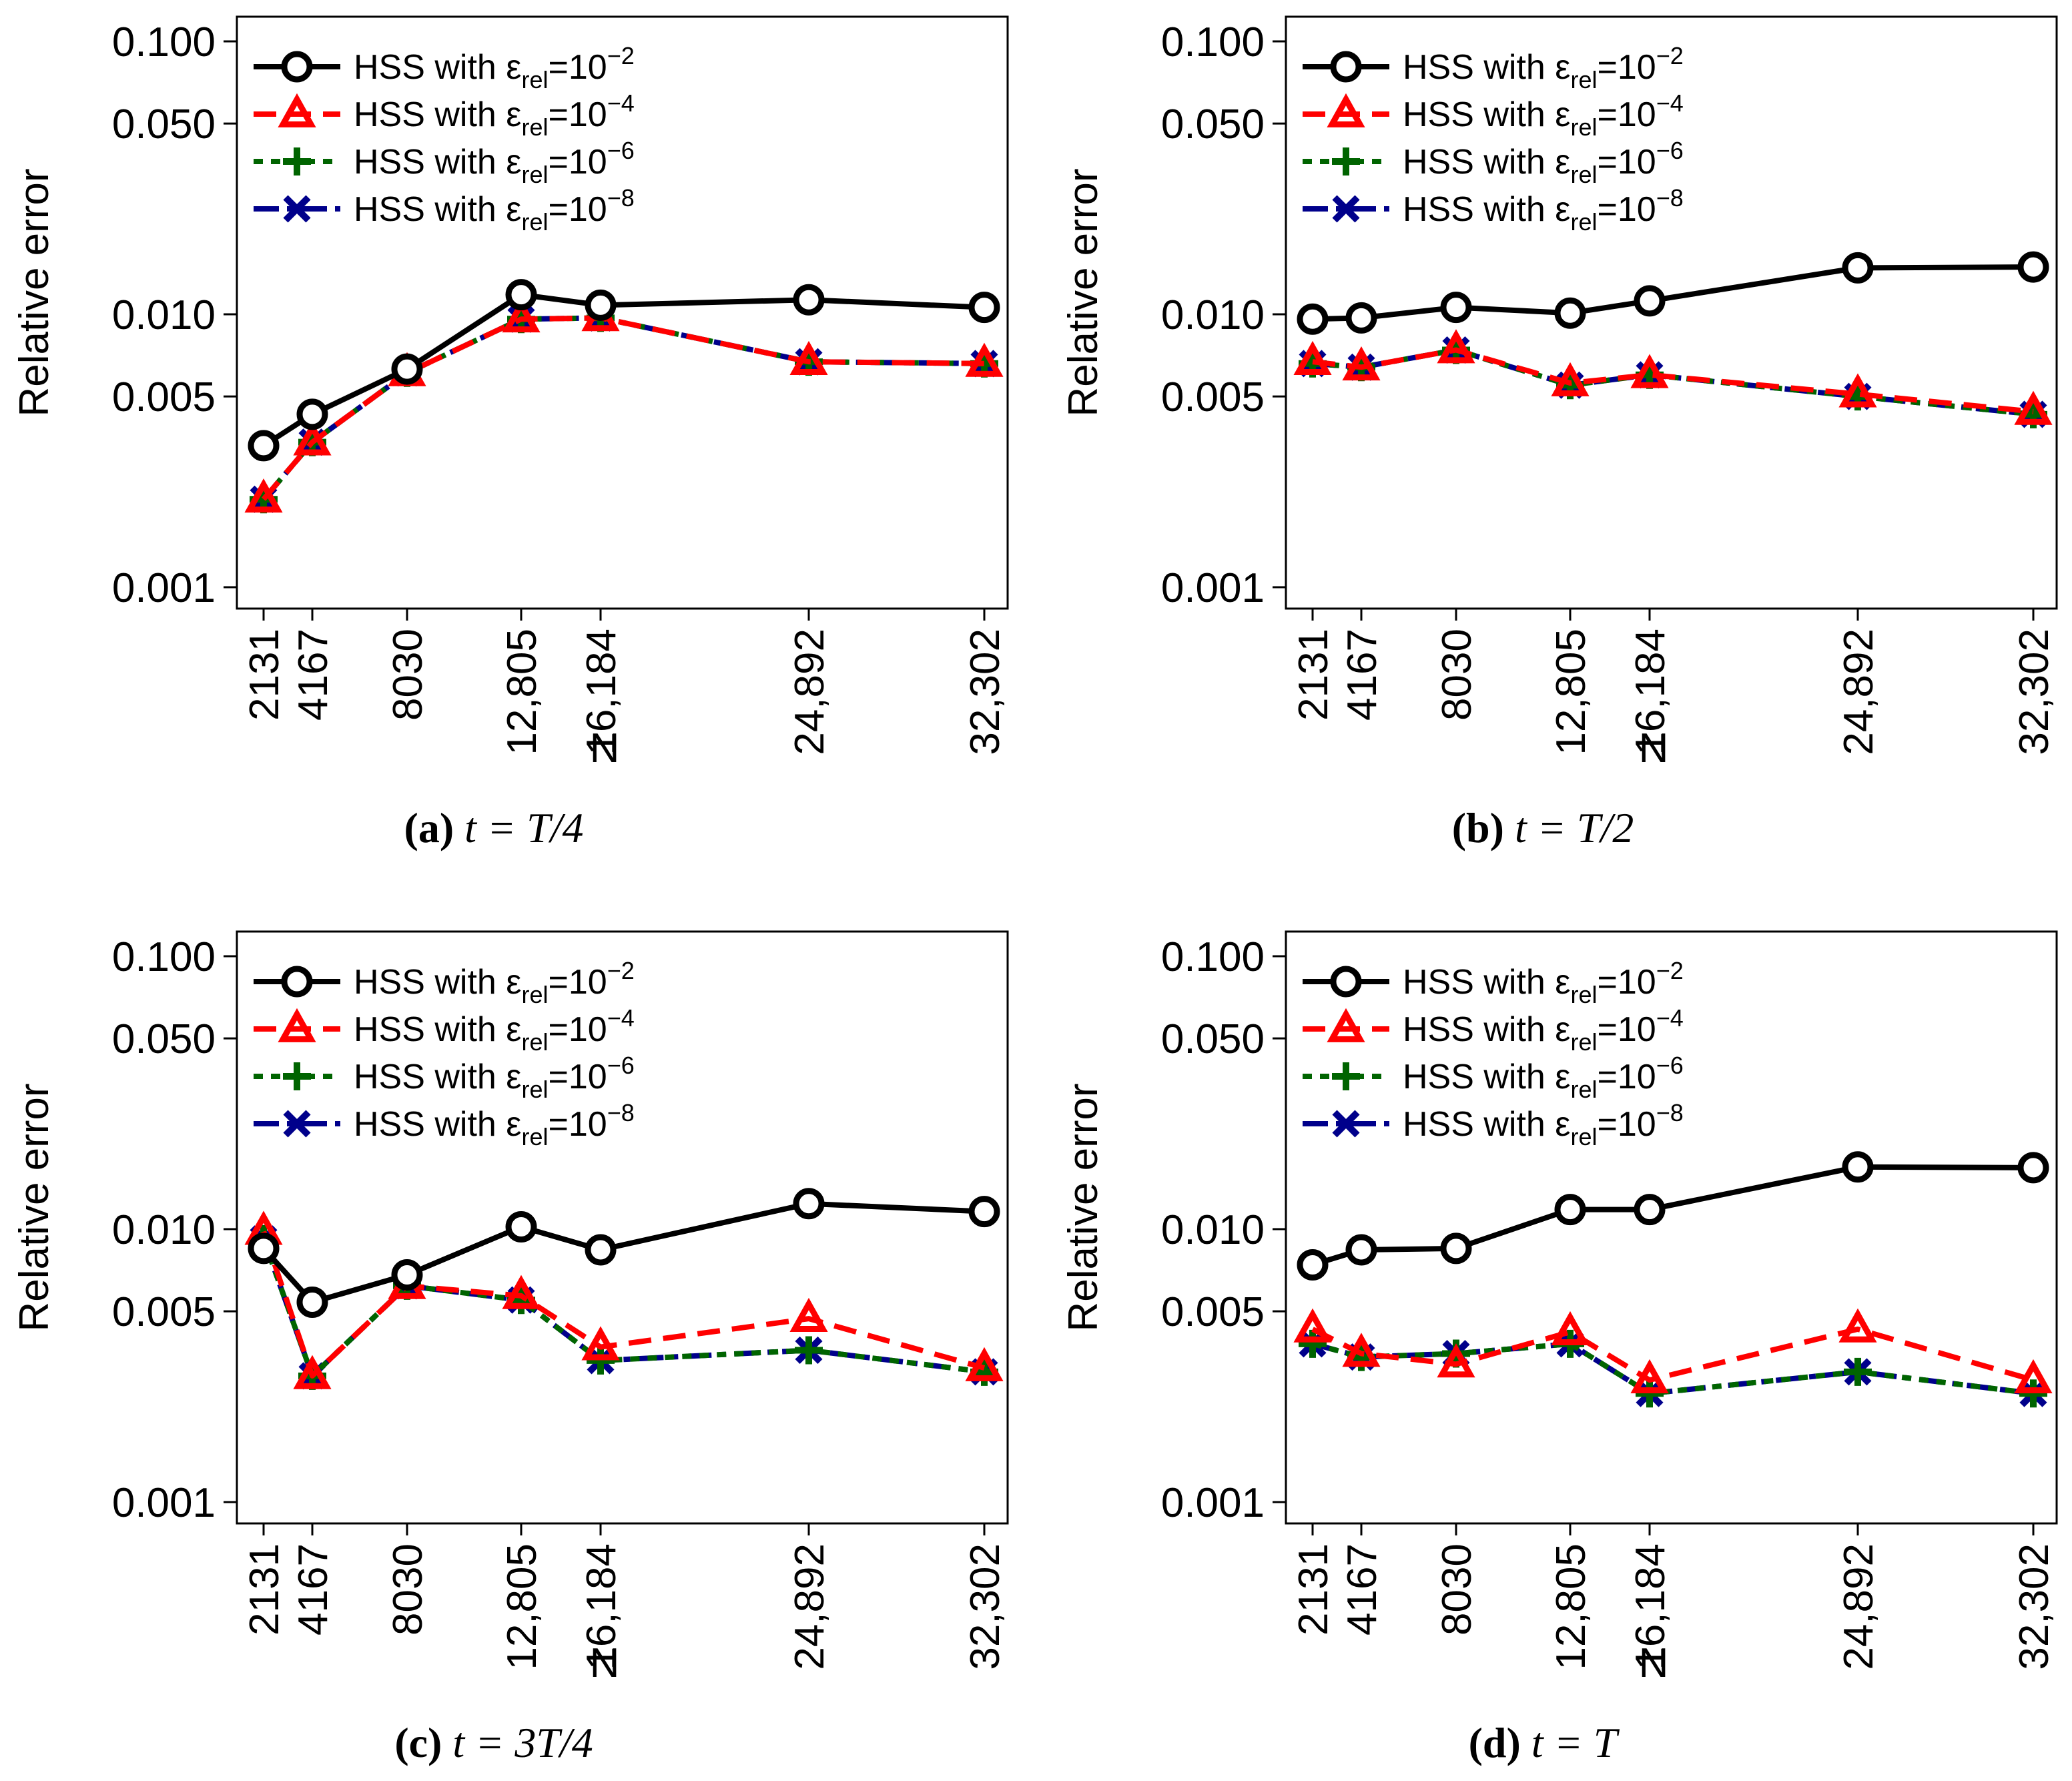  Describe the element at coordinates (1574, 827) in the screenshot. I see `caption-math: t = T/2` at that location.